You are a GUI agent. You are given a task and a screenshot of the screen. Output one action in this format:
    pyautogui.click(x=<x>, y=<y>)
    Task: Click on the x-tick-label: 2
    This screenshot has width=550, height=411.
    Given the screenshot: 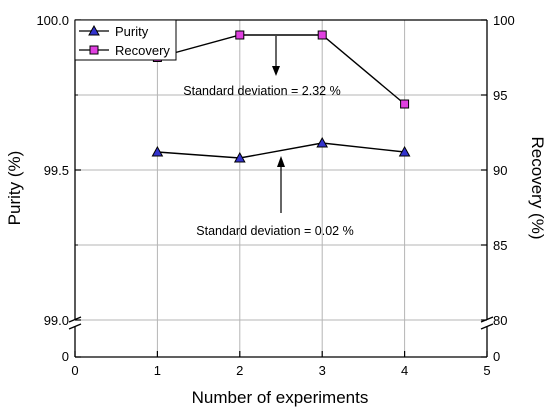 What is the action you would take?
    pyautogui.click(x=239, y=370)
    